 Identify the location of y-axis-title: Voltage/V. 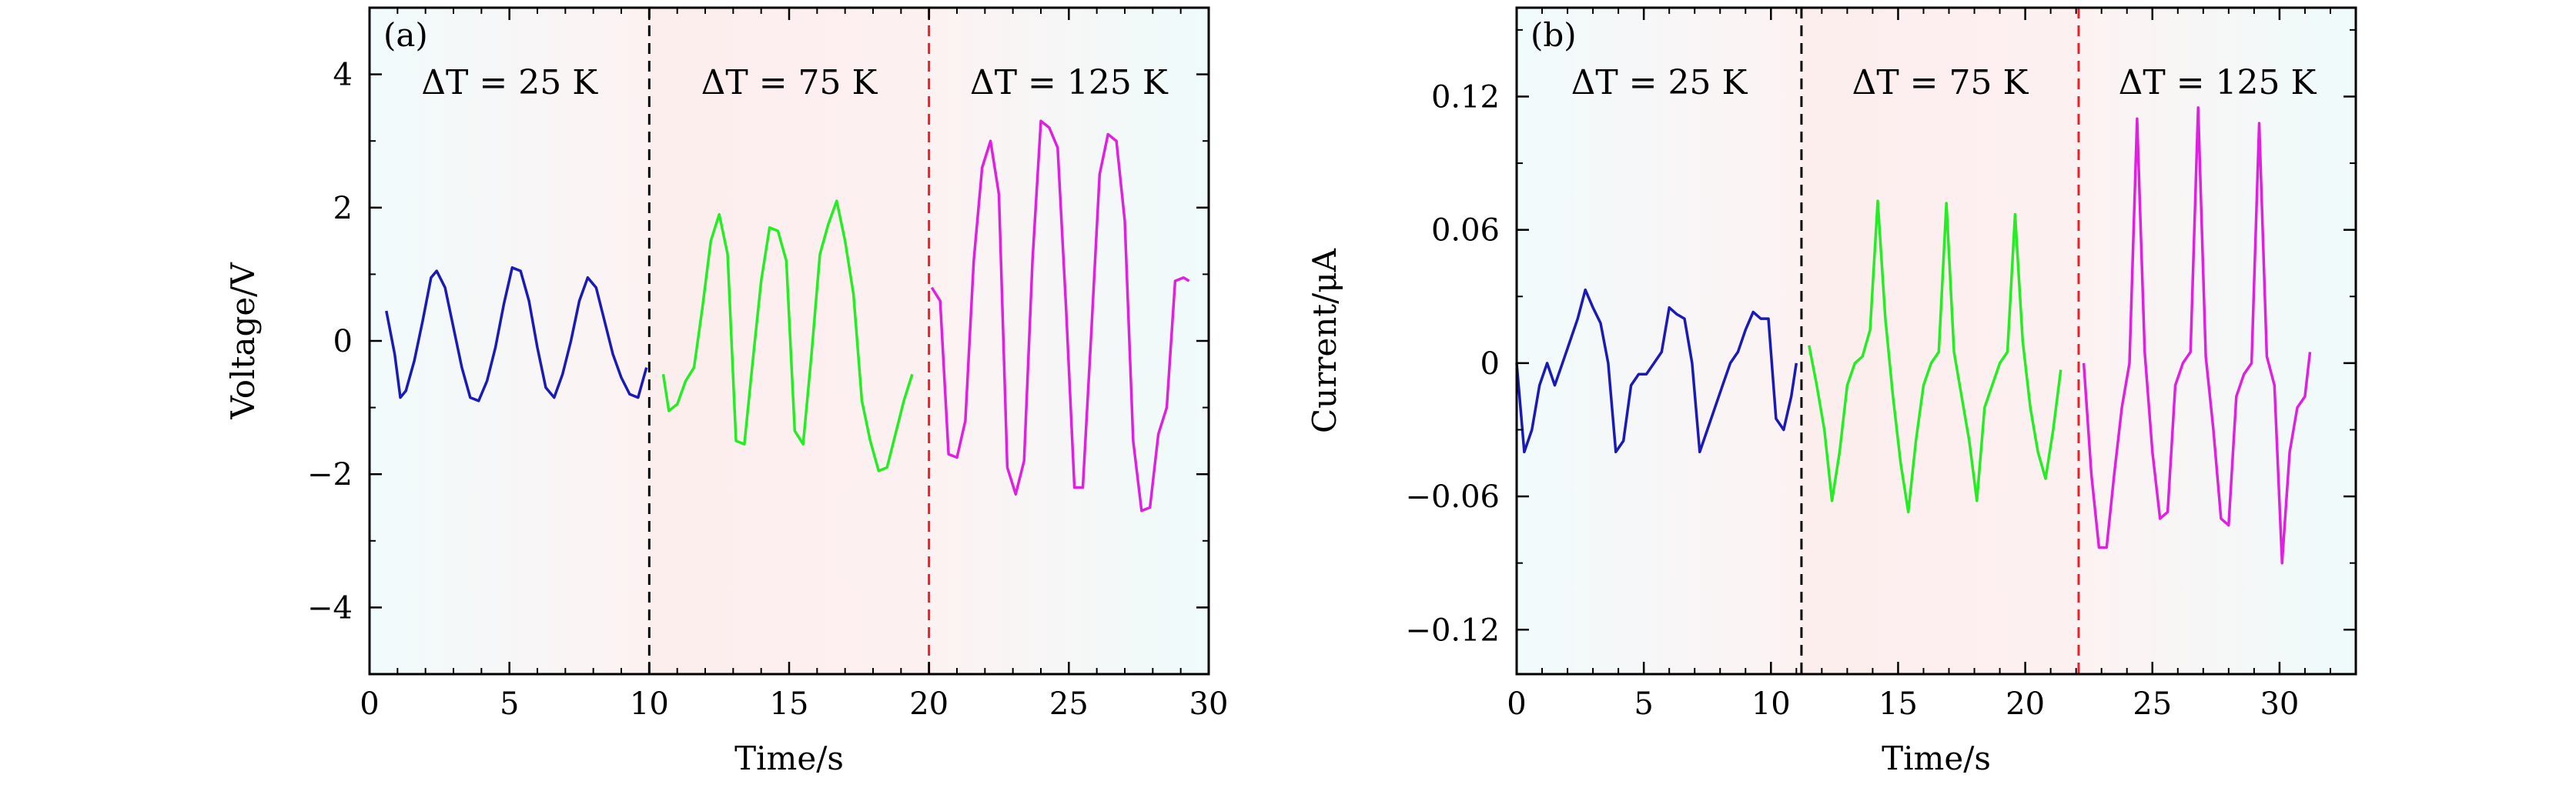
(243, 341).